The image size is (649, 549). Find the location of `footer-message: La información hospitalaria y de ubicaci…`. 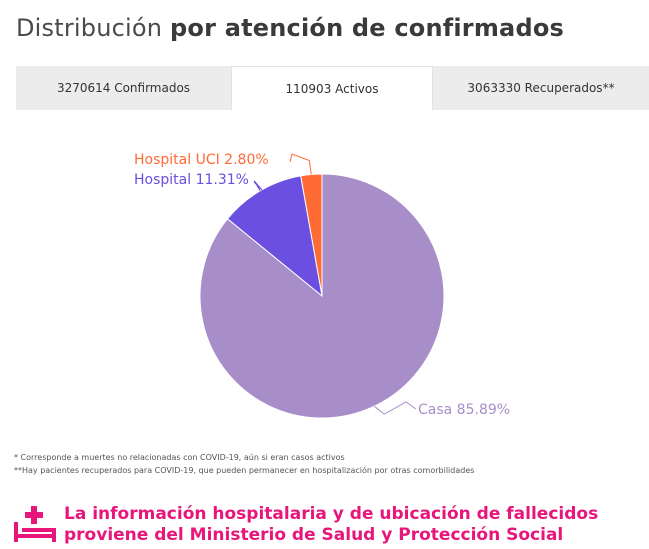

footer-message: La información hospitalaria y de ubicaci… is located at coordinates (331, 525).